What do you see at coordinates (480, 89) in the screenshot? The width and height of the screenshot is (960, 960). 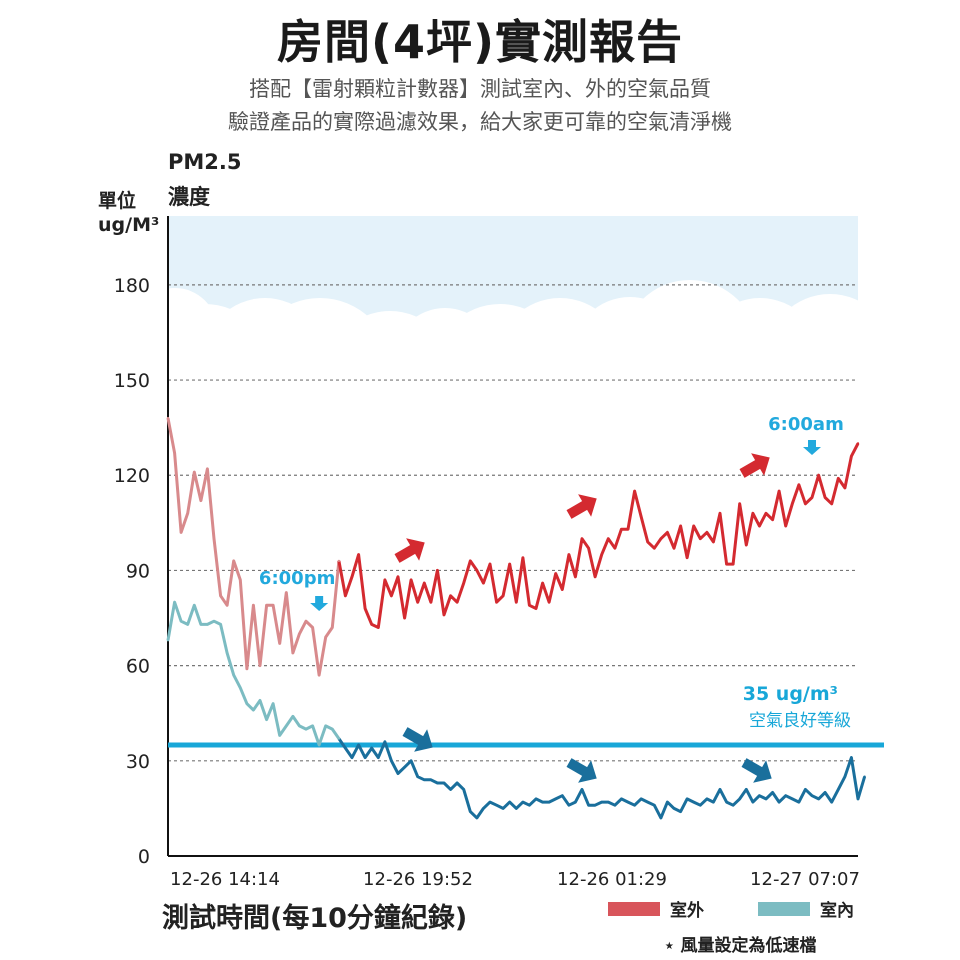 I see `subtitle-line-1: 搭配【雷射顆粒計數器】測試室內、外的空氣品質` at bounding box center [480, 89].